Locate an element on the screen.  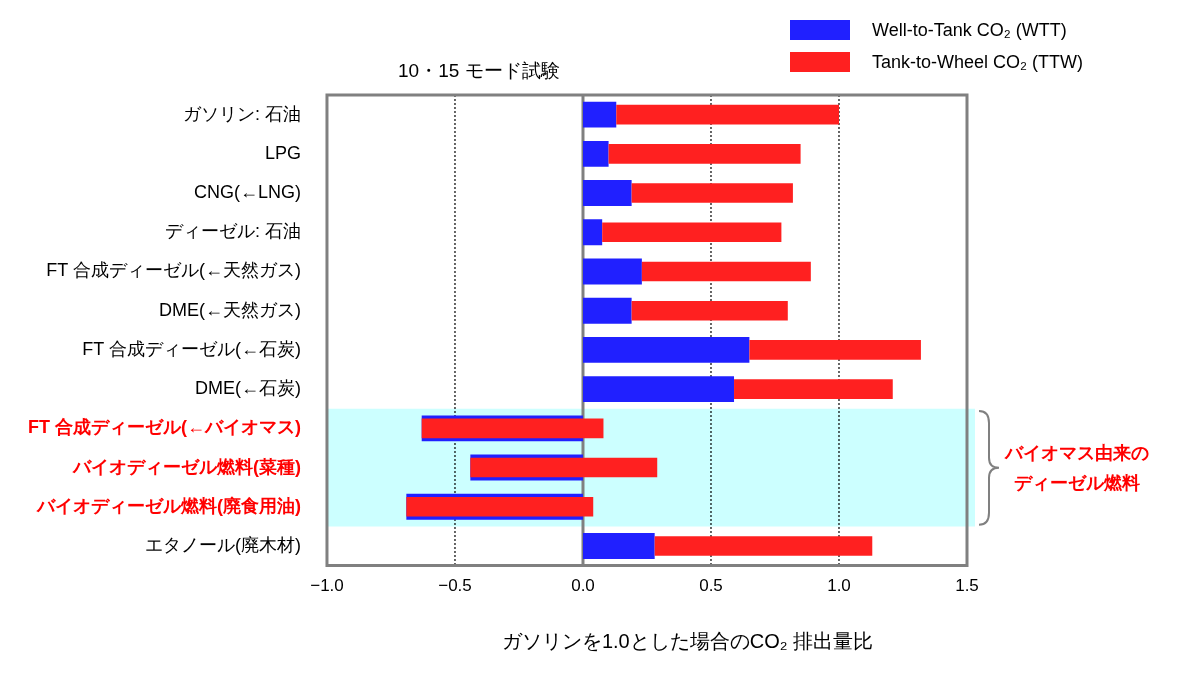
y-tick-label: DME(←石炭) is located at coordinates (247, 388).